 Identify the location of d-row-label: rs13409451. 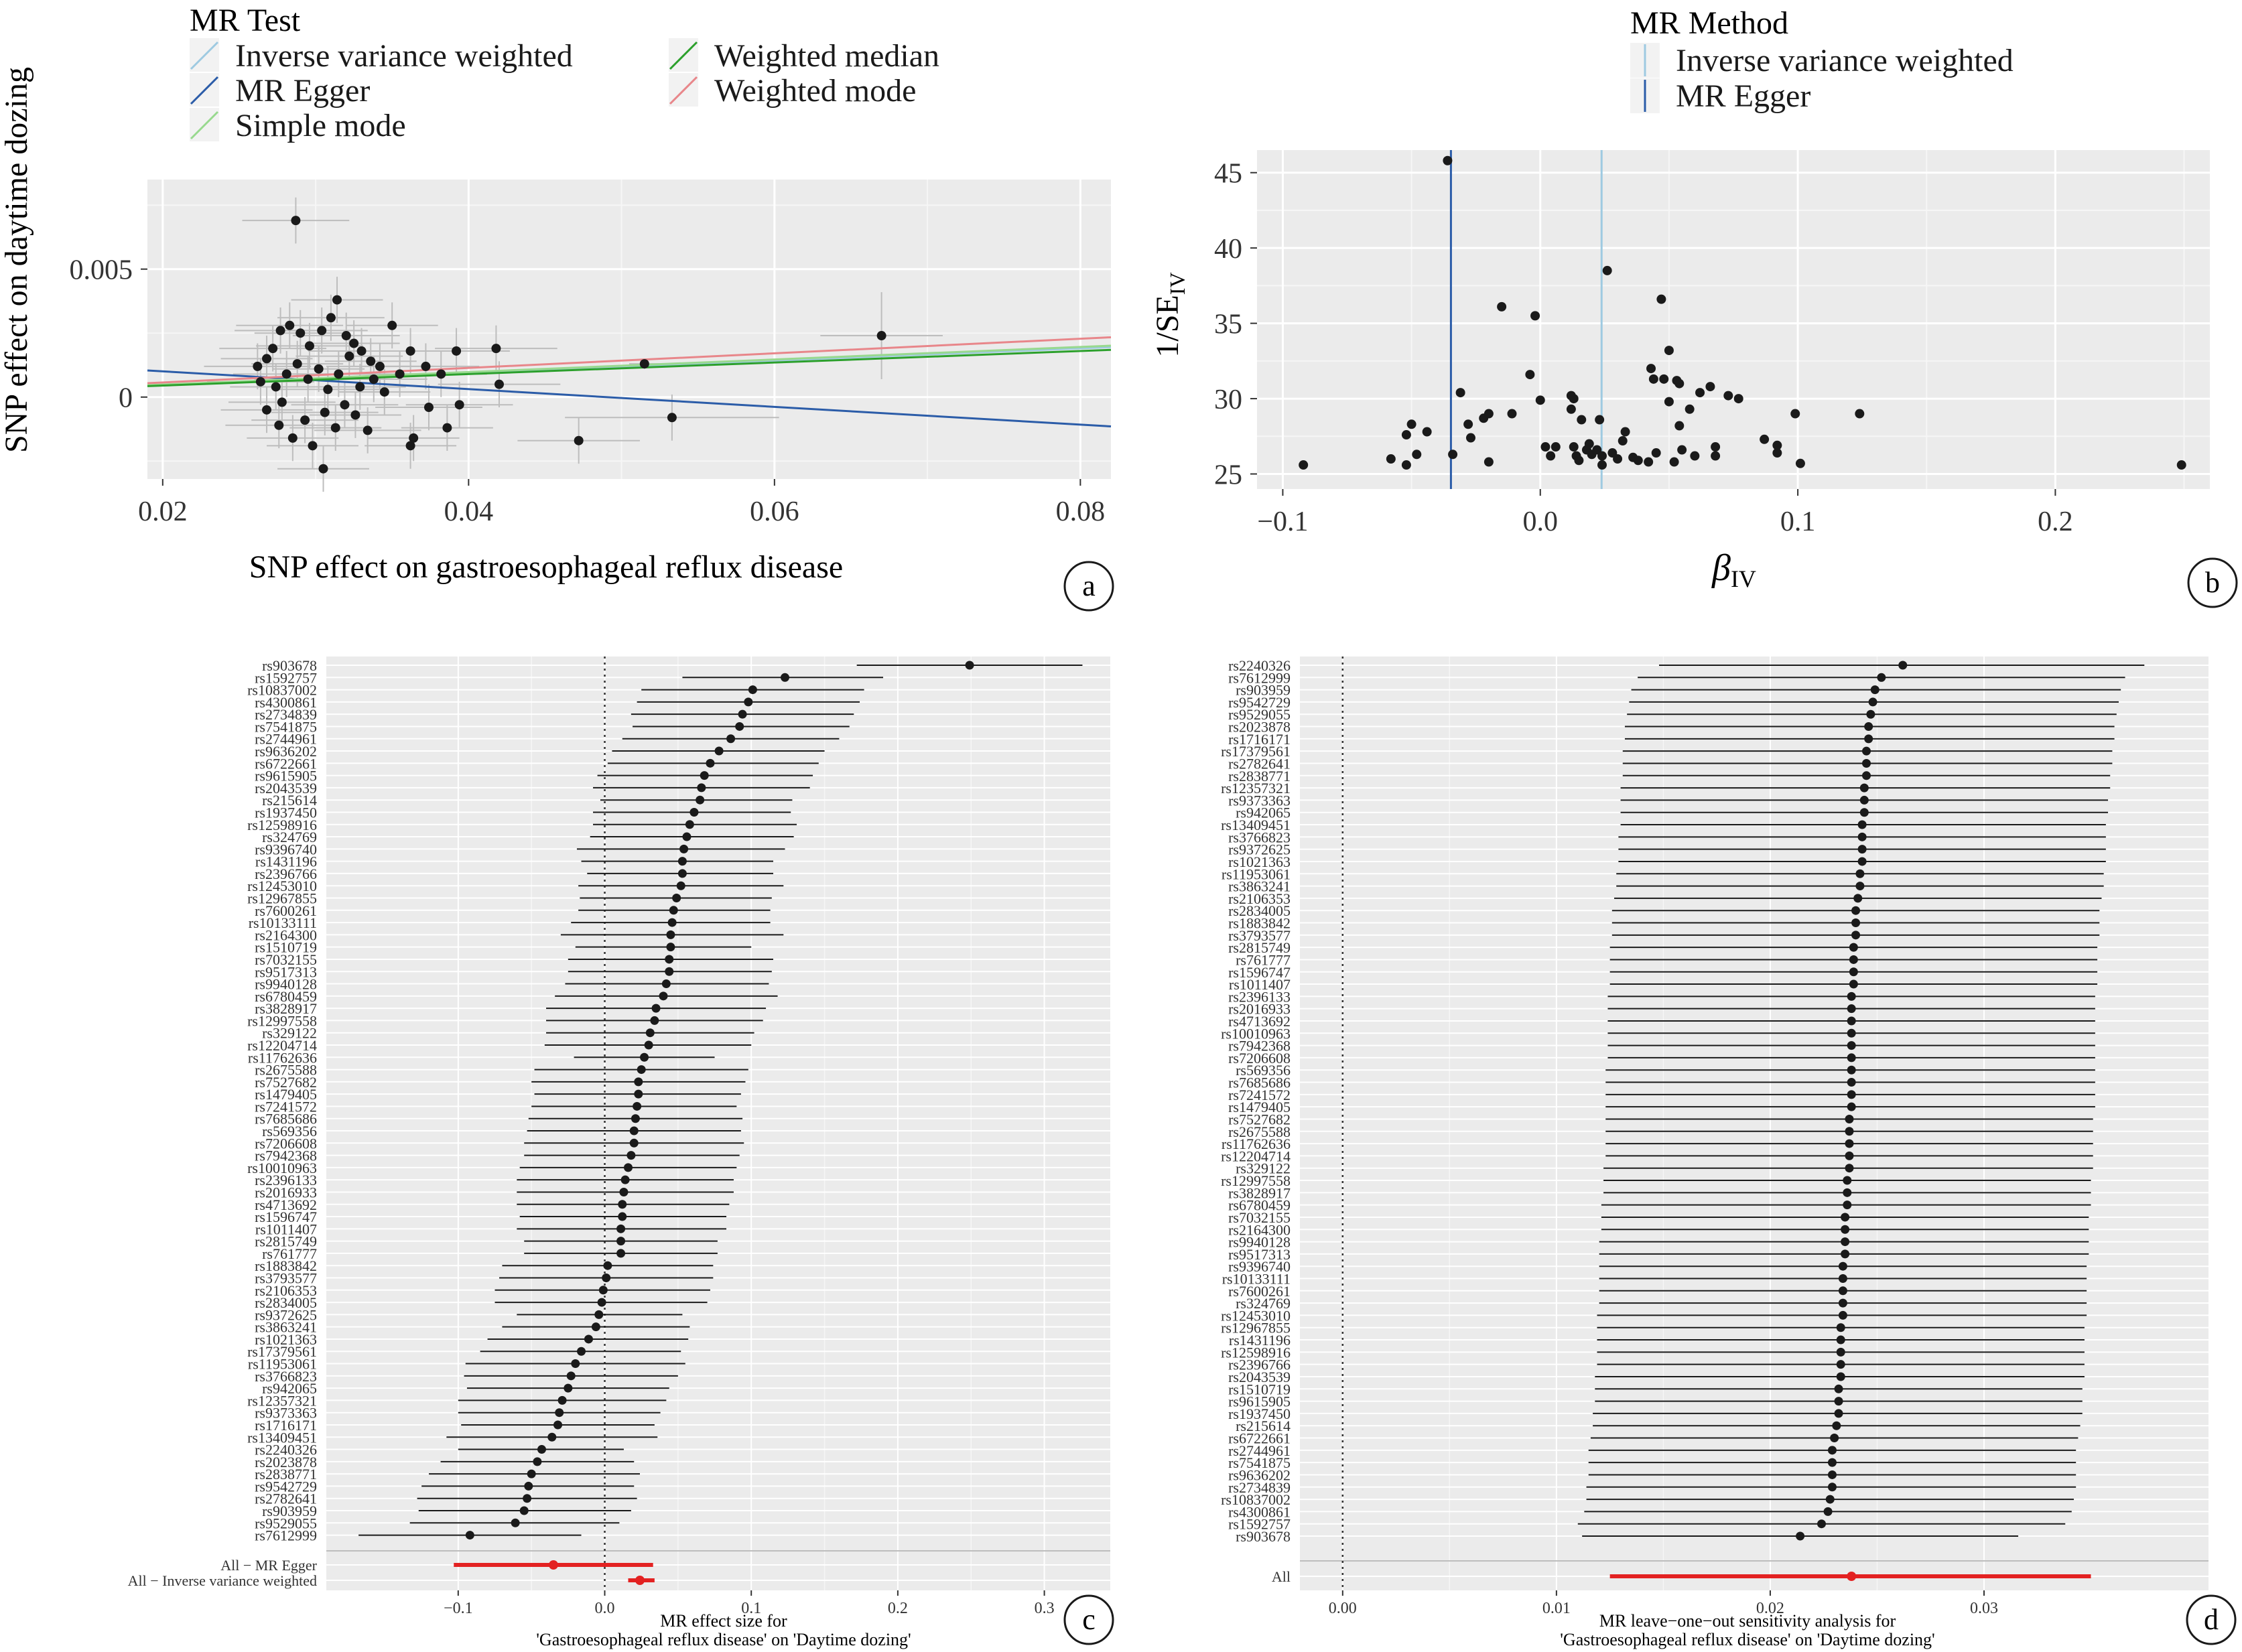
(1256, 825).